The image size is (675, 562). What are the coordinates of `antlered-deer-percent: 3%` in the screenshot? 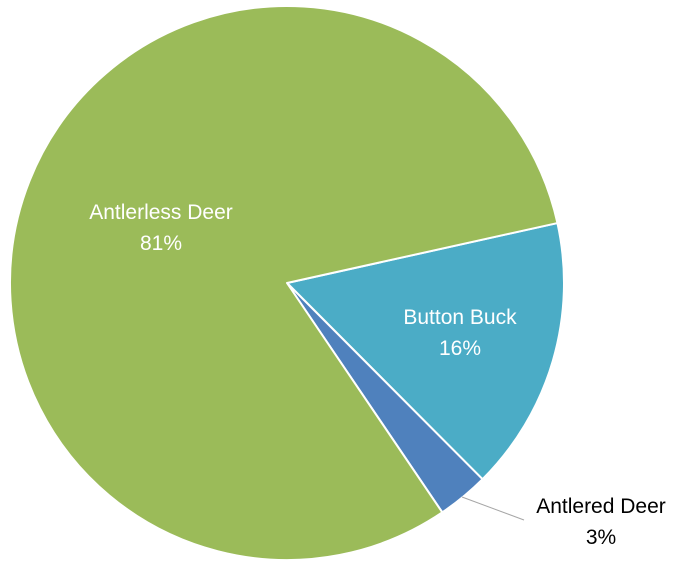 It's located at (601, 537).